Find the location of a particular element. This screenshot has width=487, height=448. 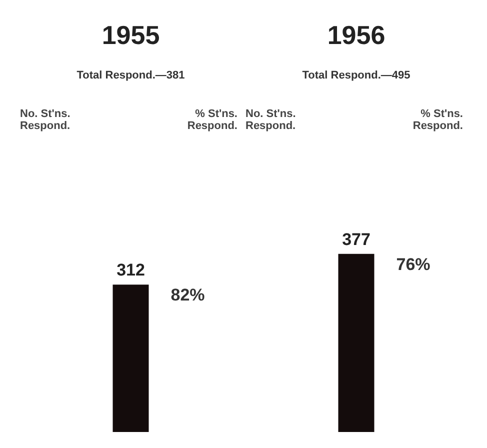

annotation: 82% is located at coordinates (187, 295).